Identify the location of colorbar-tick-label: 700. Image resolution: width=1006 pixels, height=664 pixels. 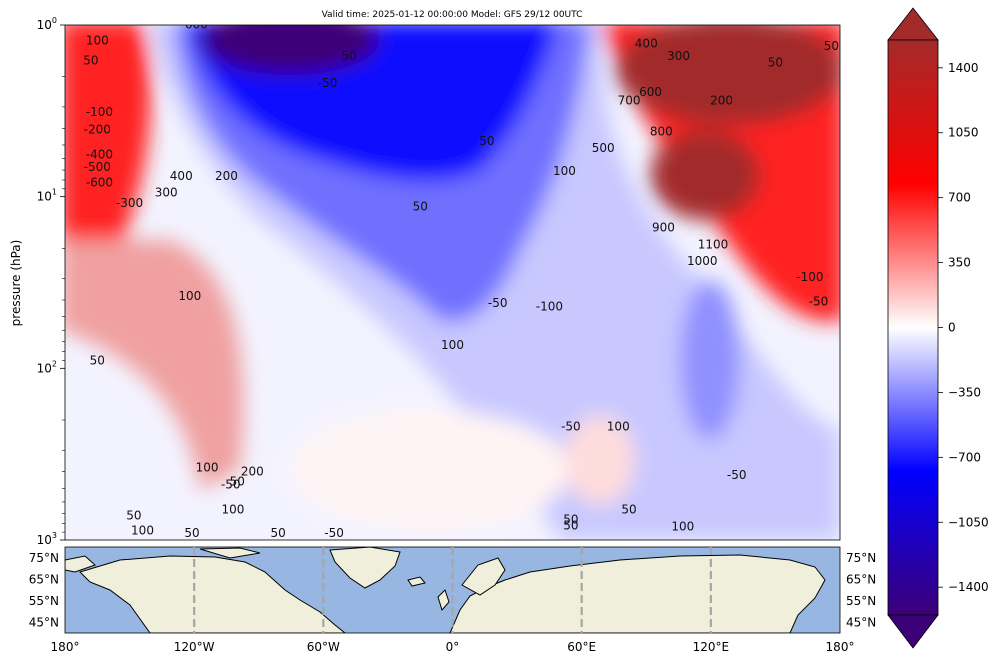
(959, 198).